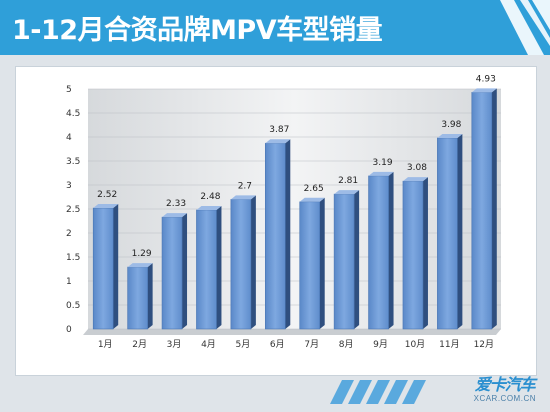 The height and width of the screenshot is (412, 550). I want to click on x-tick-label: 9月, so click(380, 344).